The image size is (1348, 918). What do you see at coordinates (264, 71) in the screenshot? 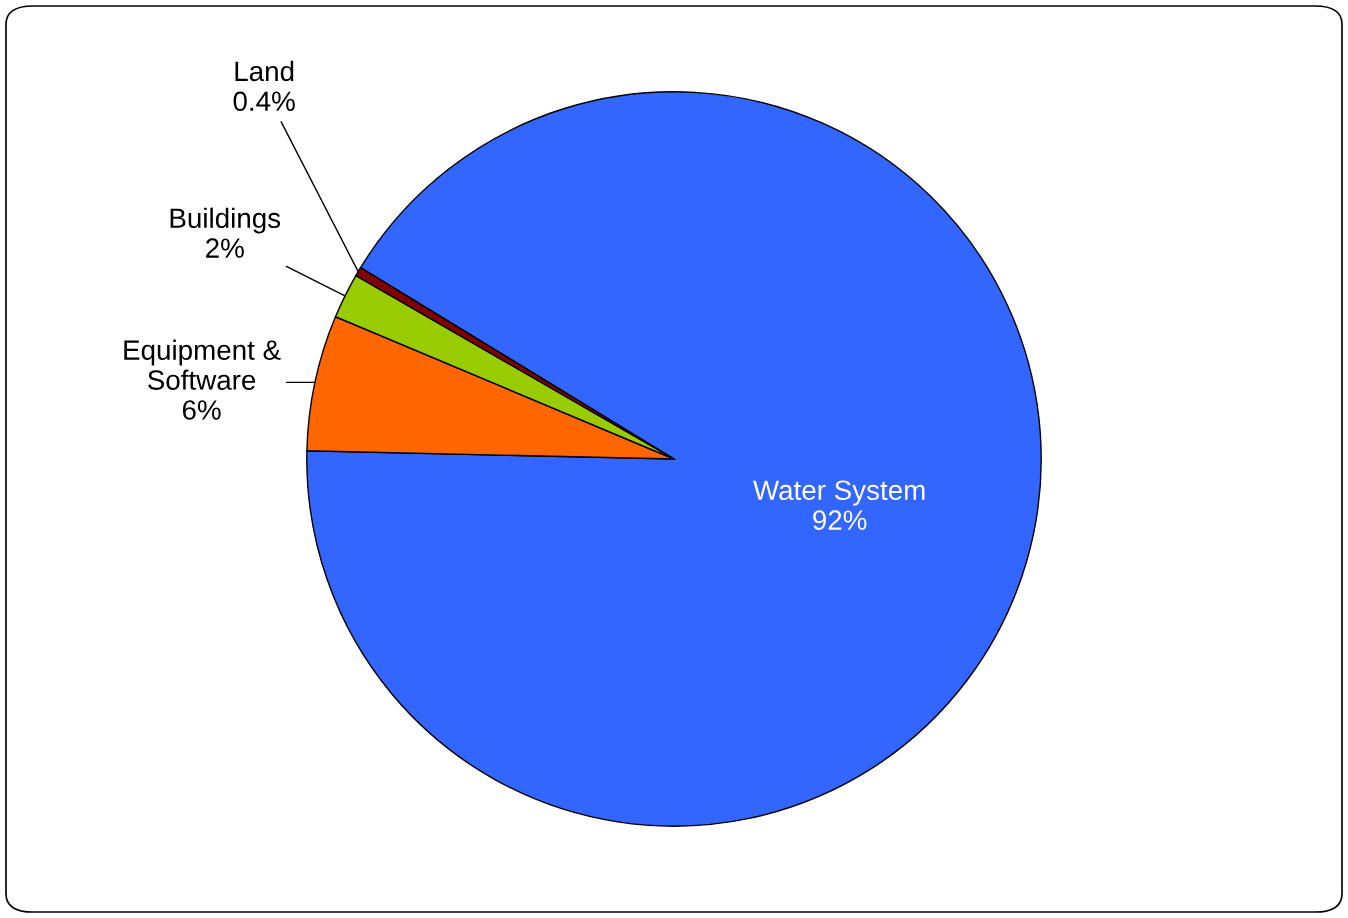
I see `slice-label: Land` at bounding box center [264, 71].